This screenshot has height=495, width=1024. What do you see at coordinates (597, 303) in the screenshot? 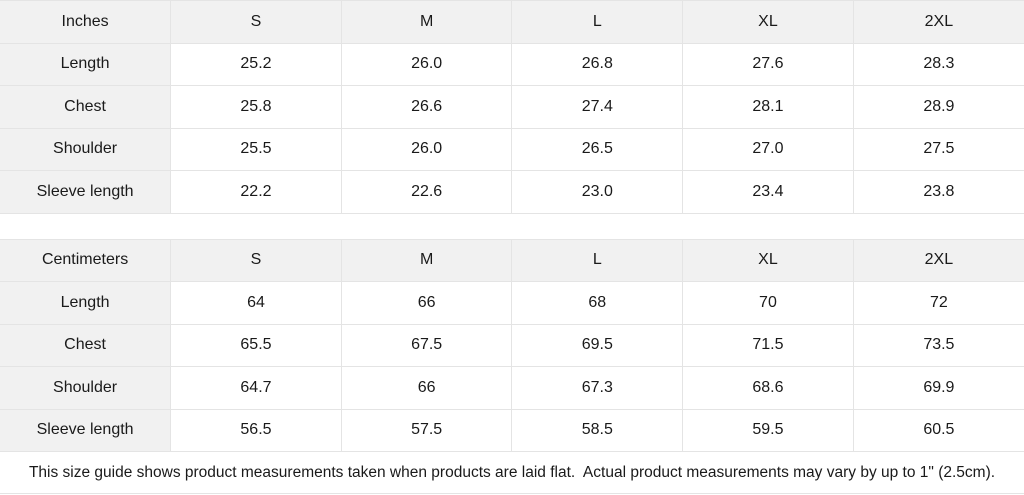
I see `measurement-value-cell: 68` at bounding box center [597, 303].